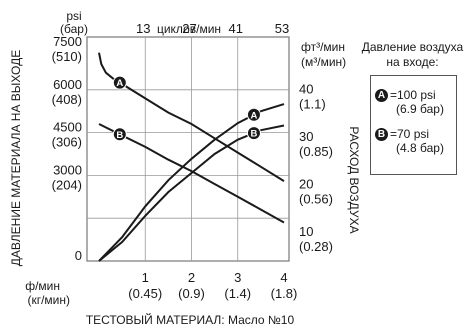  I want to click on series-badge-pressure-b, so click(119, 134).